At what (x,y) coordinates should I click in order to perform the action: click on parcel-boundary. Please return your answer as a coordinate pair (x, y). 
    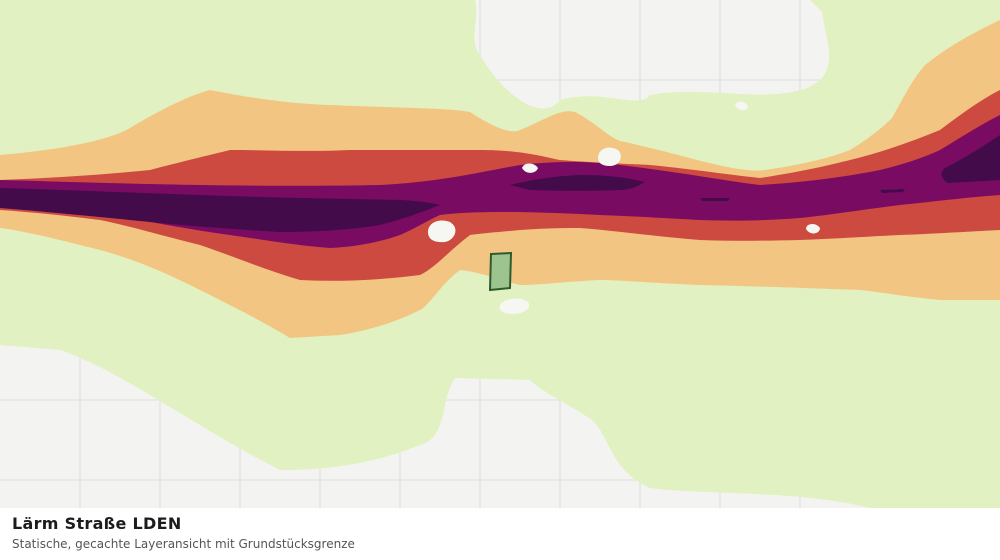
    Looking at the image, I should click on (500, 271).